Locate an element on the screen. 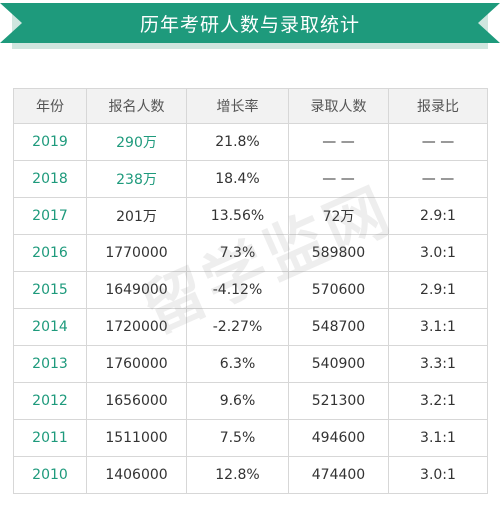 The width and height of the screenshot is (500, 505). cell-applicants: 290万 is located at coordinates (136, 142).